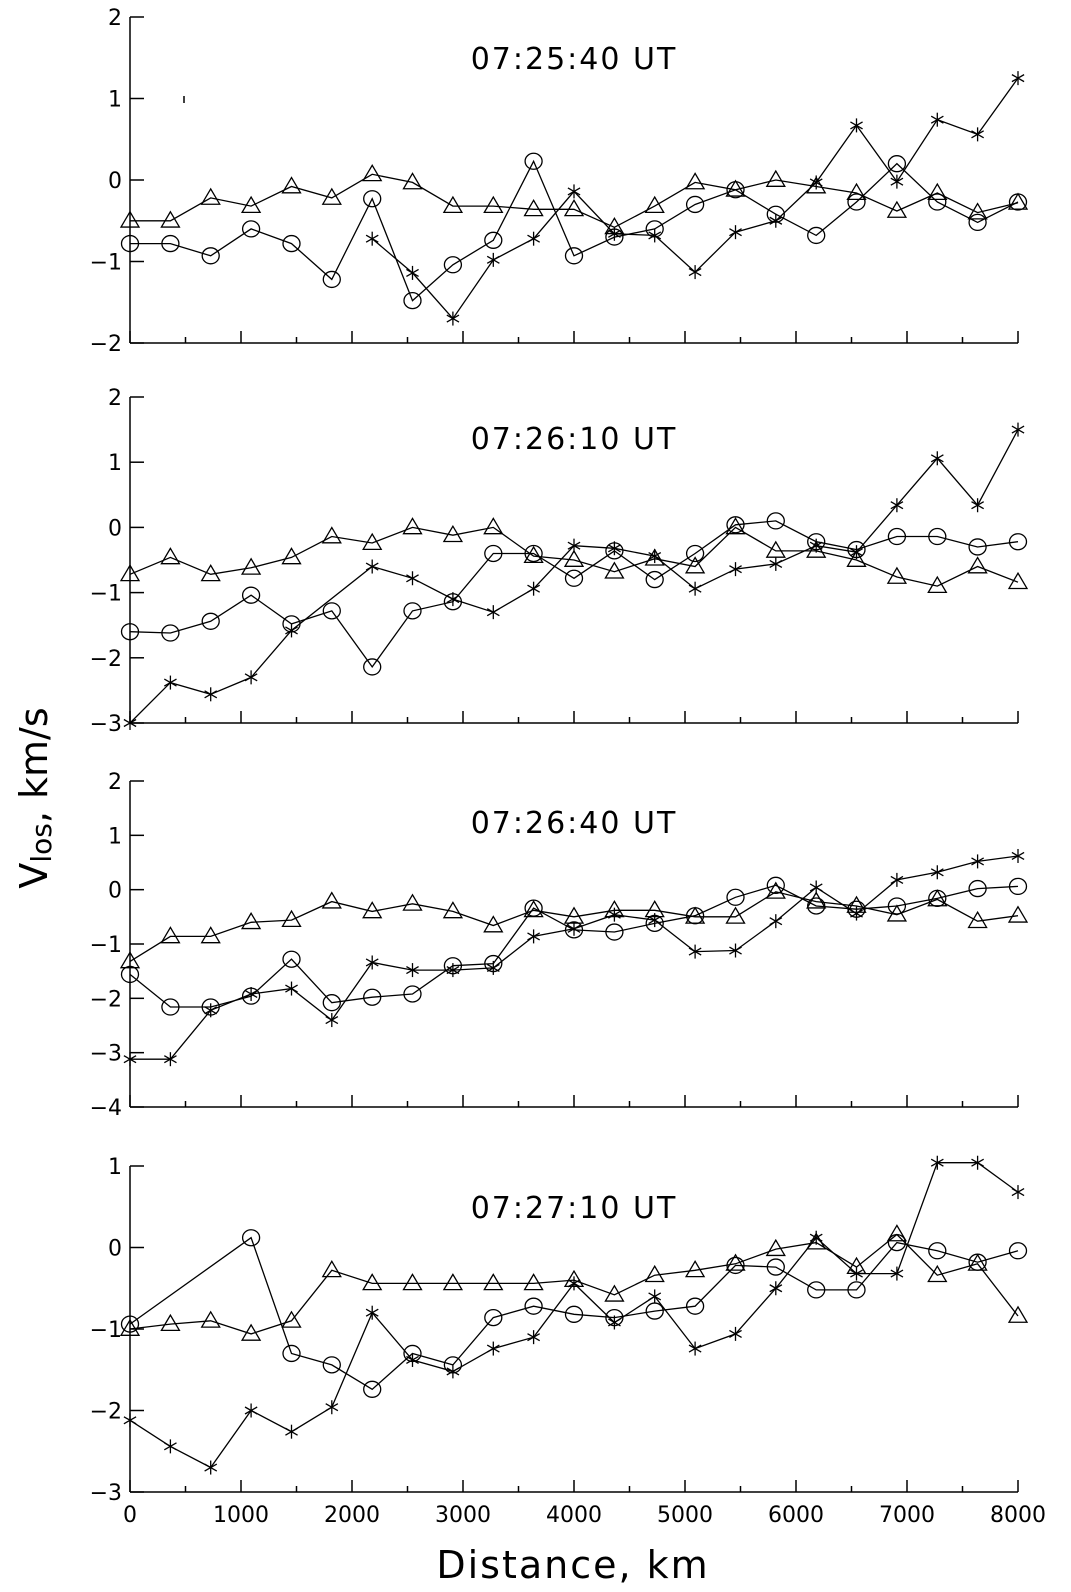 The height and width of the screenshot is (1592, 1071). Describe the element at coordinates (574, 1208) in the screenshot. I see `panel-title: 07:27:10 UT` at that location.